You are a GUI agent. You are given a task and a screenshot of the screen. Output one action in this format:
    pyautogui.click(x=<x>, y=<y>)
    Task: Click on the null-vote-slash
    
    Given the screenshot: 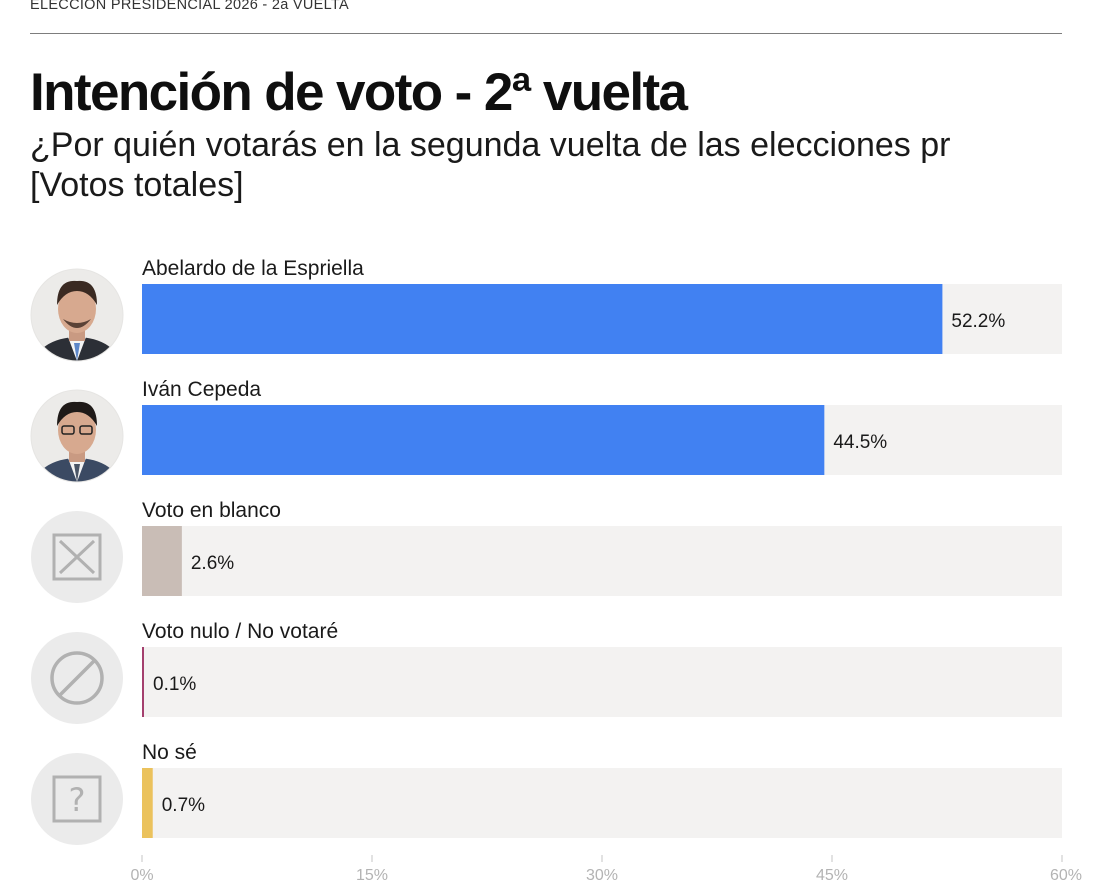 What is the action you would take?
    pyautogui.click(x=77, y=678)
    